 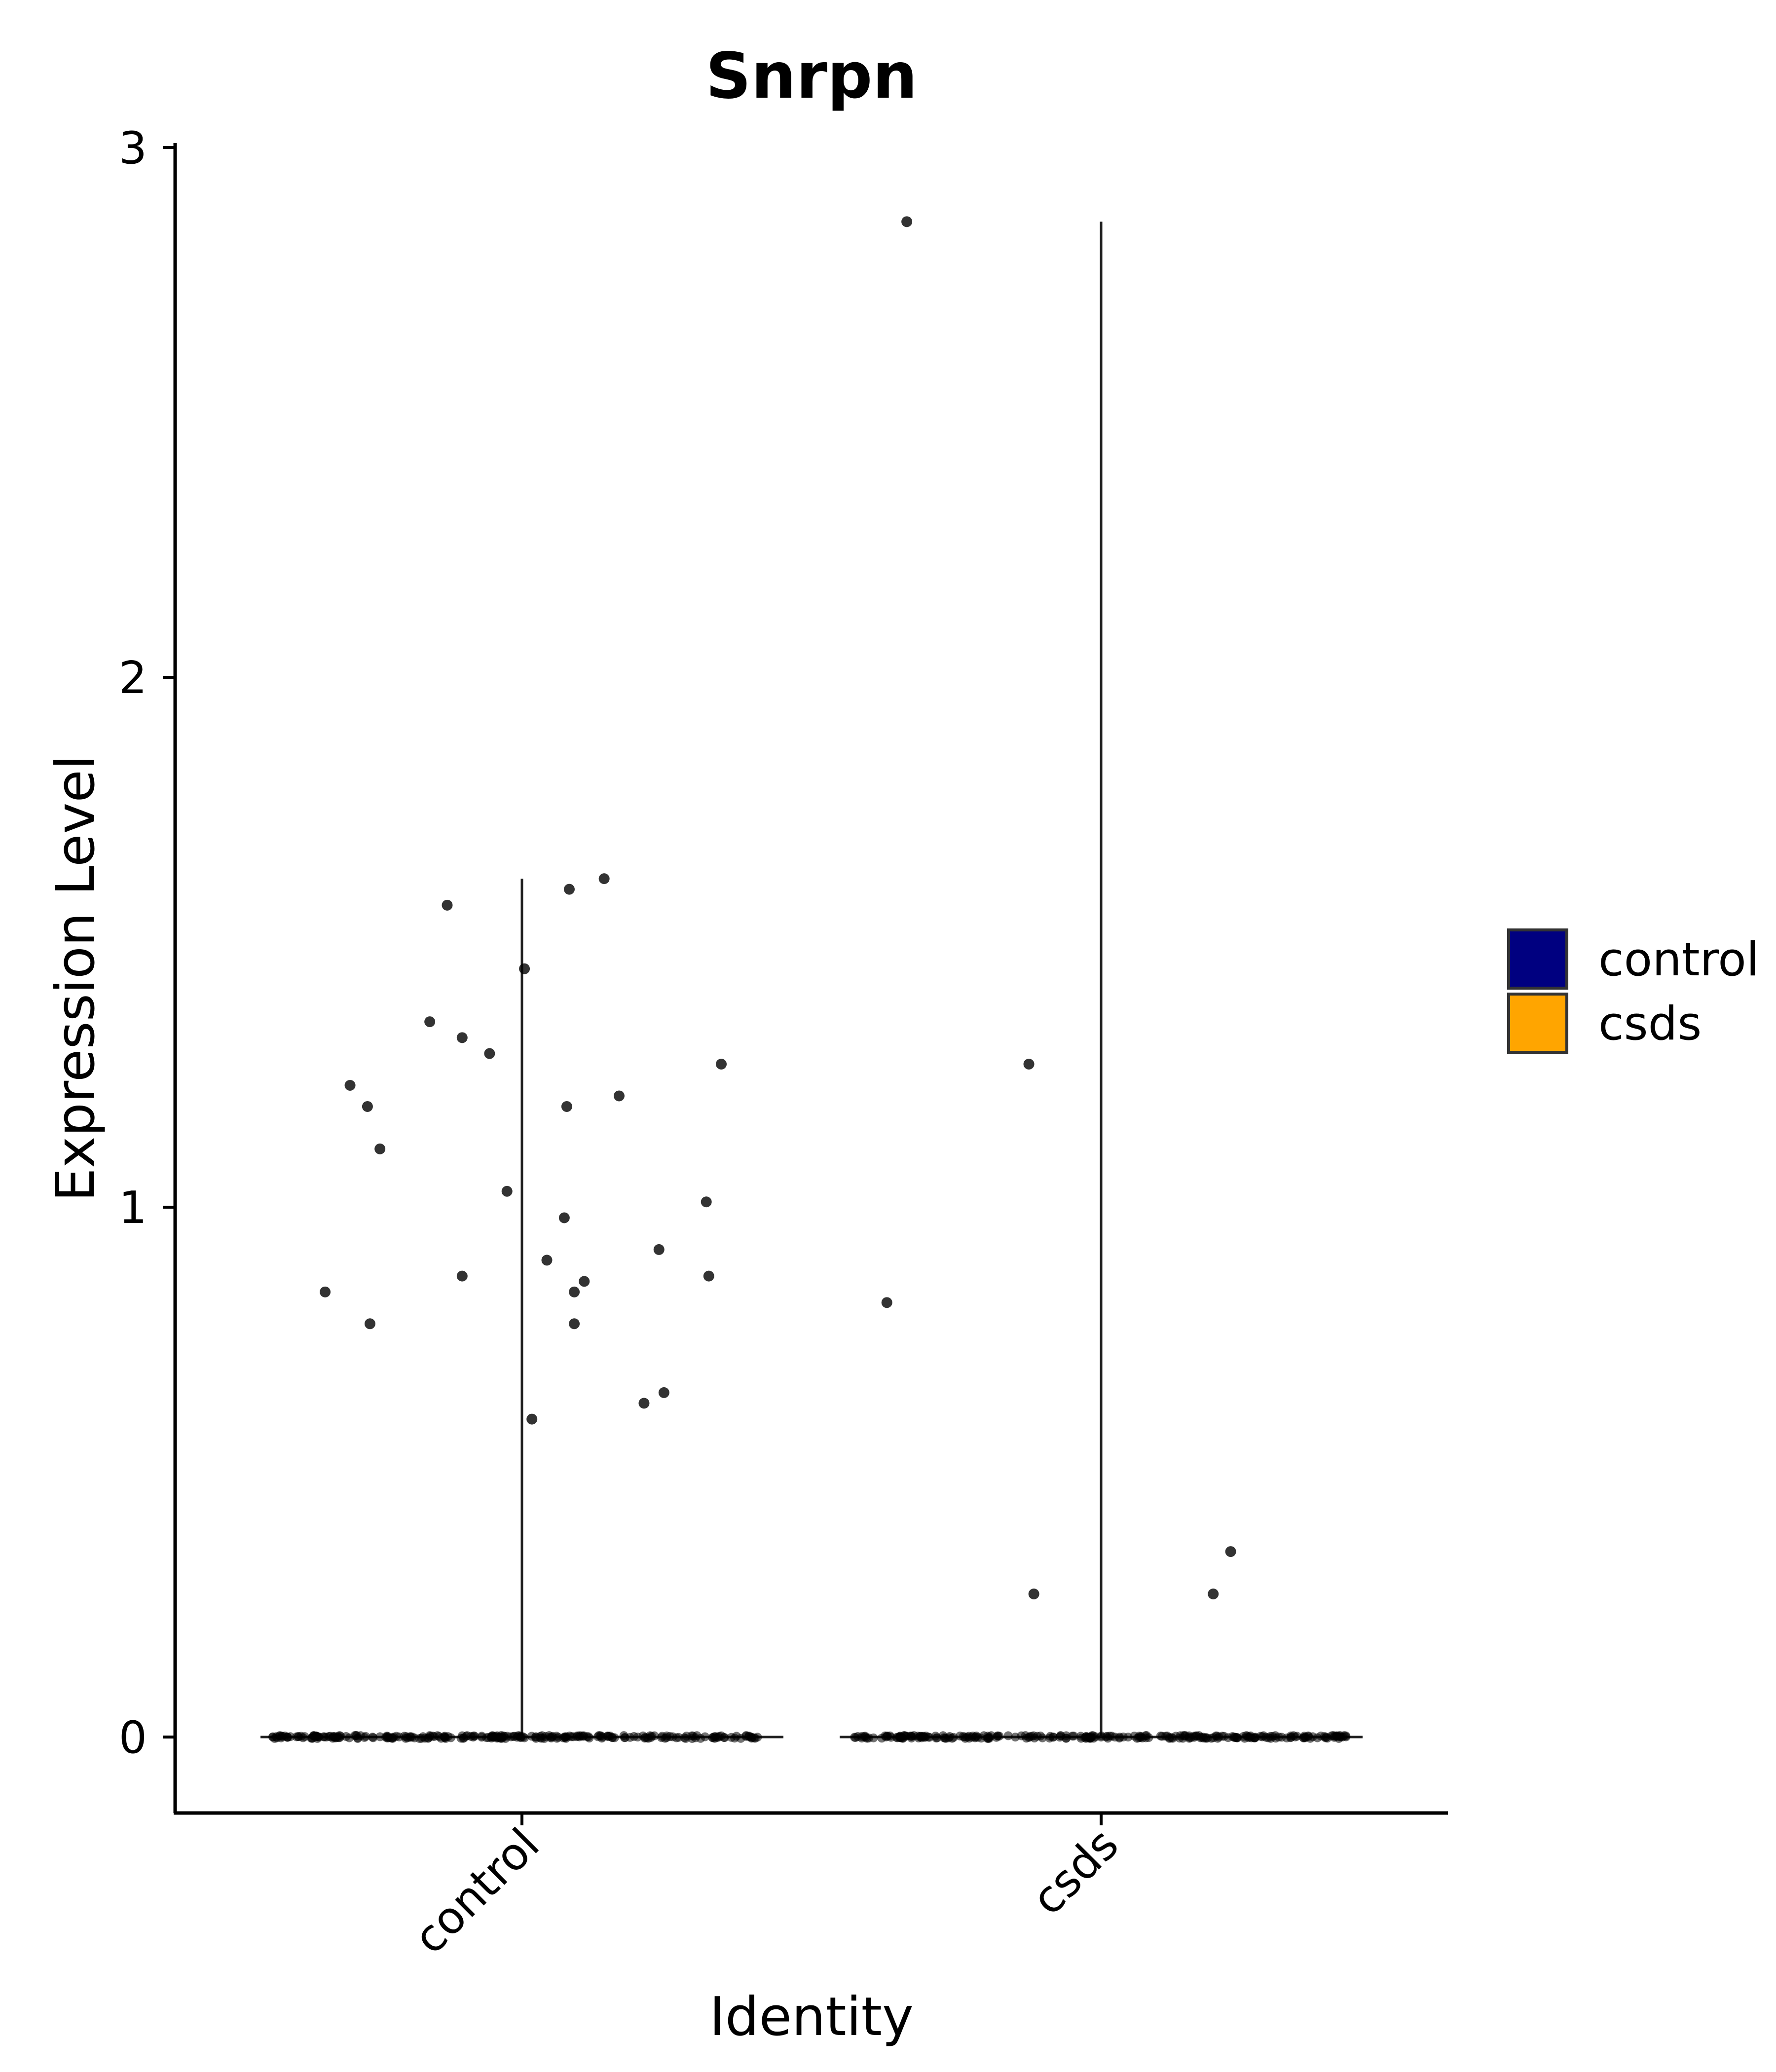 What do you see at coordinates (133, 678) in the screenshot?
I see `y-tick-label-2: 2` at bounding box center [133, 678].